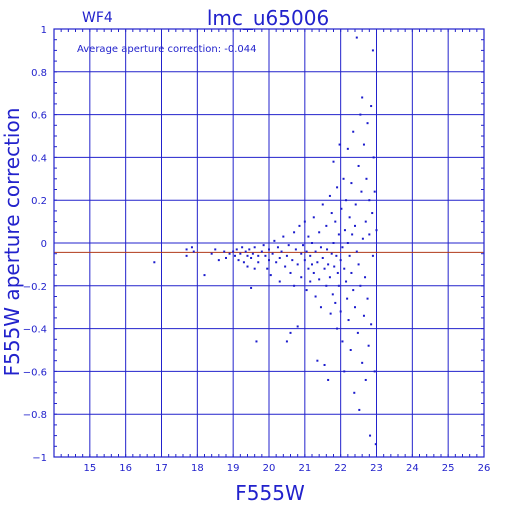 This screenshot has height=512, width=512. What do you see at coordinates (233, 468) in the screenshot?
I see `x-tick-label: 19` at bounding box center [233, 468].